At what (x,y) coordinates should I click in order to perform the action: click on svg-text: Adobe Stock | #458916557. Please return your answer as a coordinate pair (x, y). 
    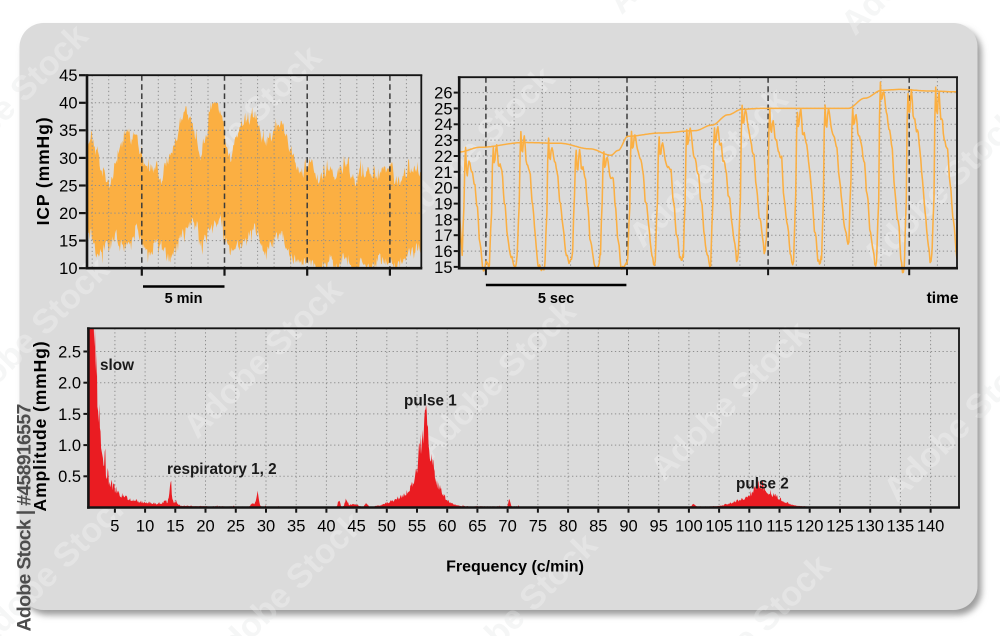
    Looking at the image, I should click on (25, 517).